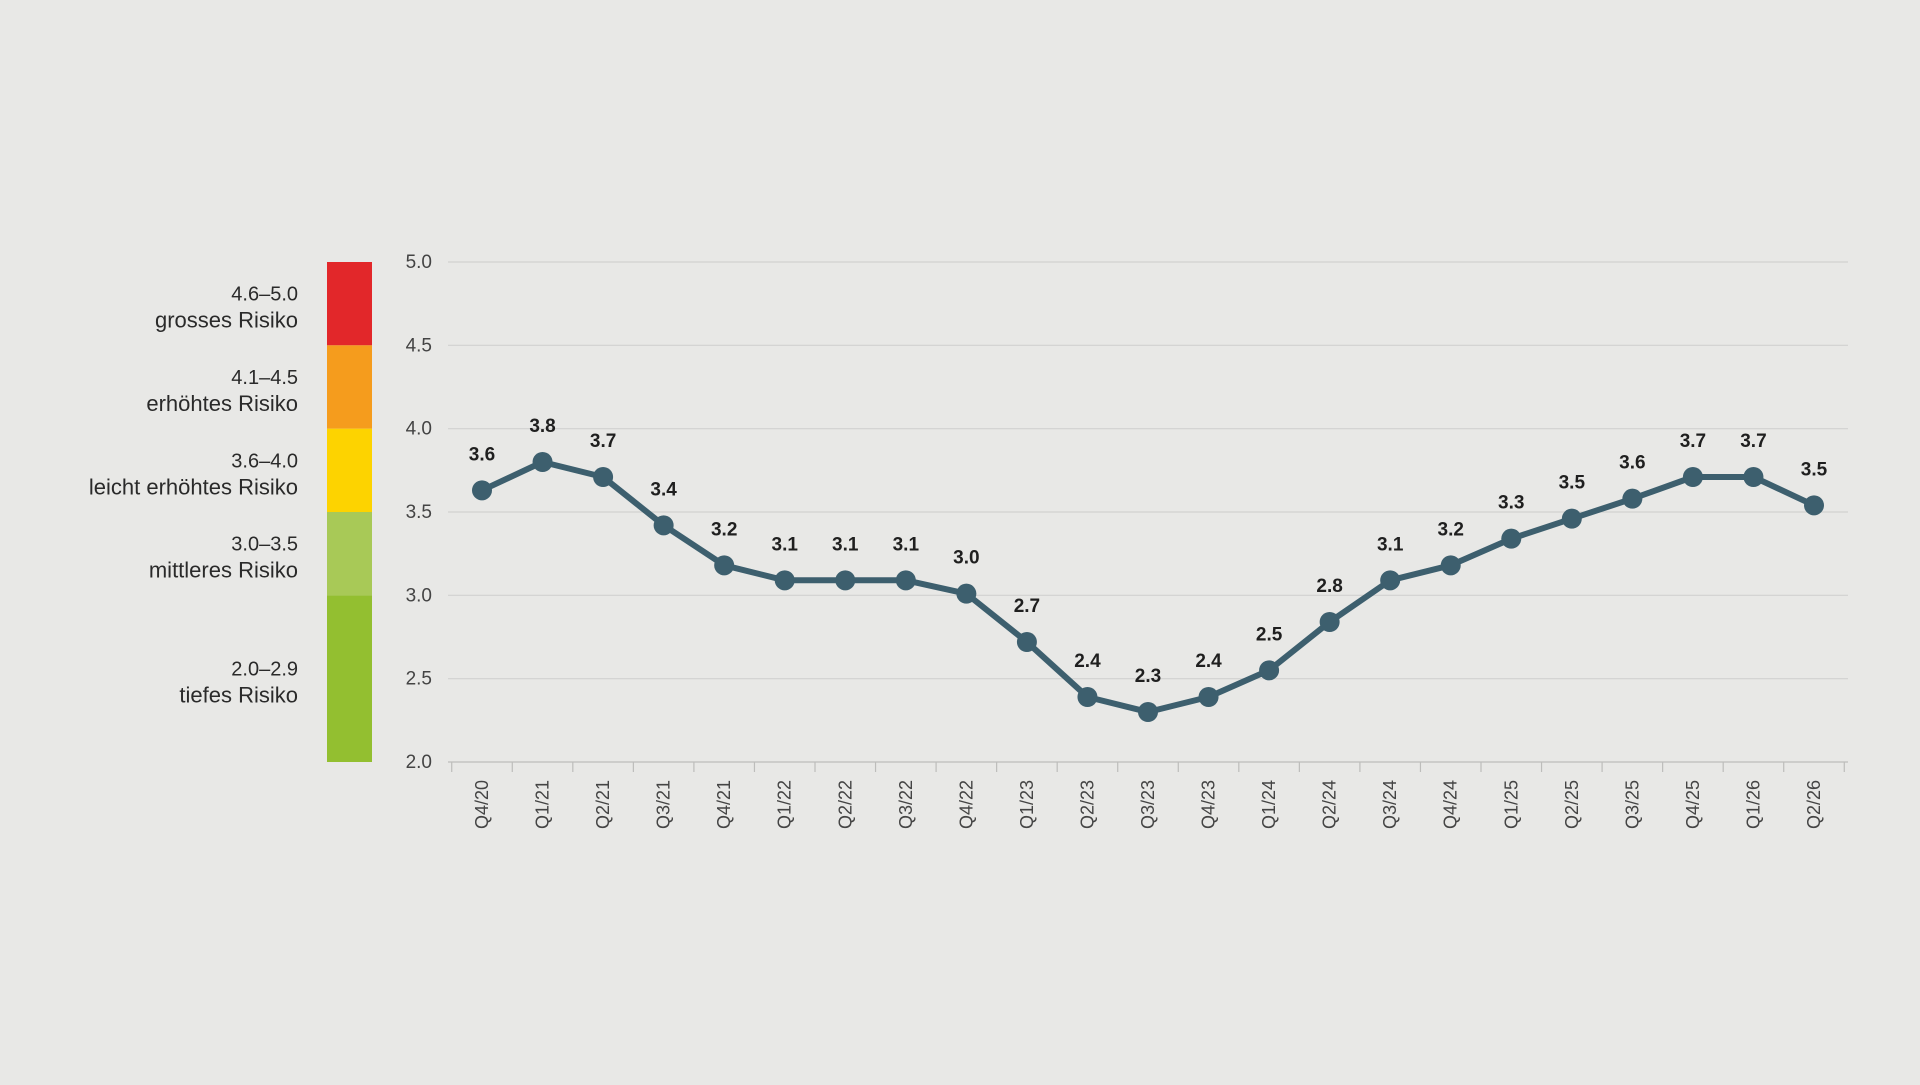  What do you see at coordinates (1330, 804) in the screenshot?
I see `x-tick-label: Q2/24` at bounding box center [1330, 804].